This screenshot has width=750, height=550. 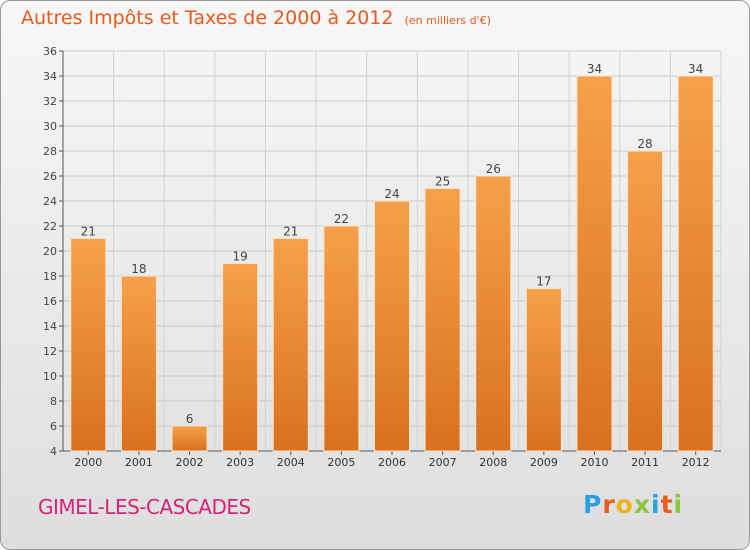 What do you see at coordinates (50, 326) in the screenshot?
I see `y-tick-label: 14` at bounding box center [50, 326].